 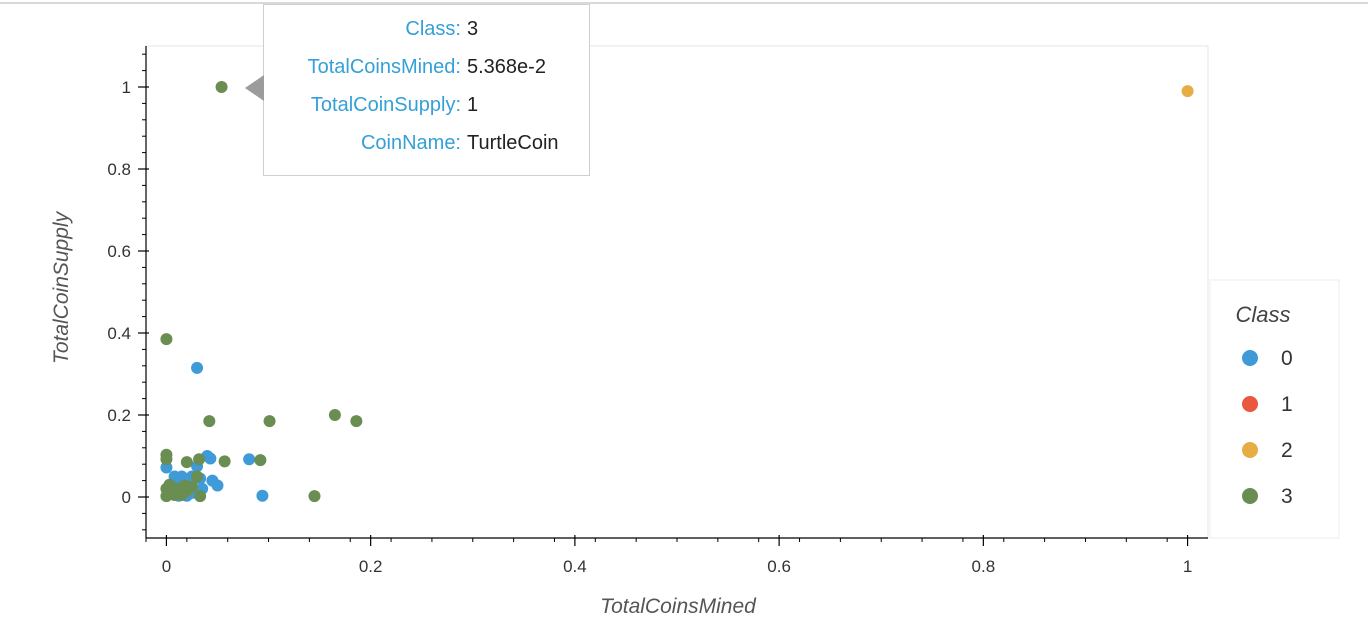 I want to click on x-tick-label: 0.8, so click(x=984, y=566).